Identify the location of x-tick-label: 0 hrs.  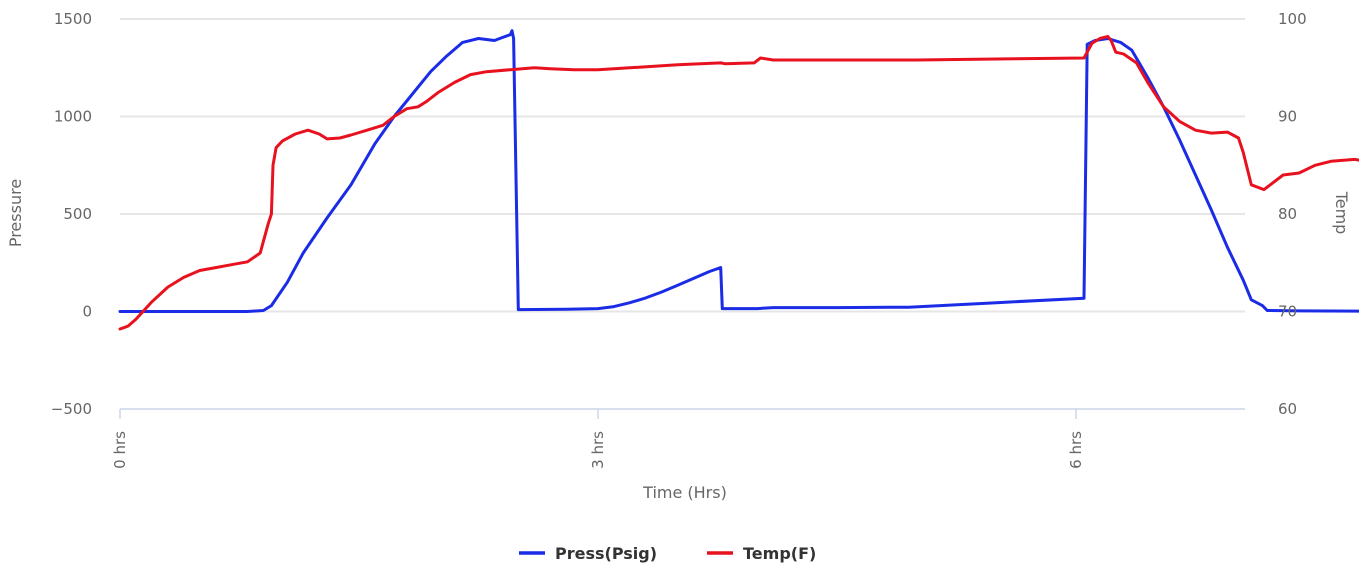
(120, 450).